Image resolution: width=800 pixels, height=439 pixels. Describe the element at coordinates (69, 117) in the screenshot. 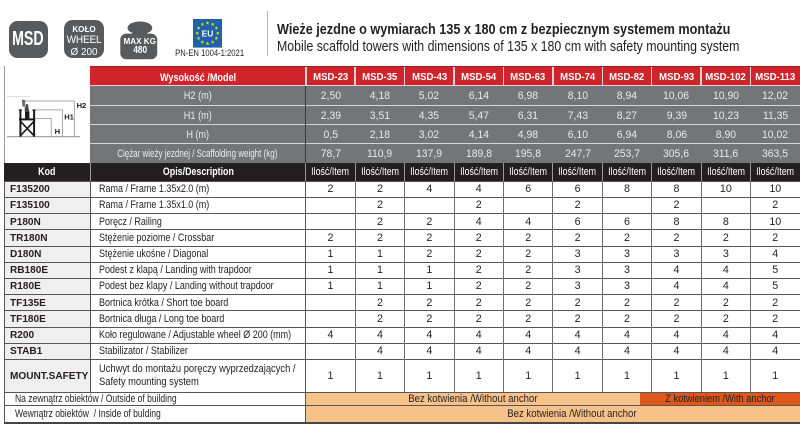

I see `svg-text: H1` at that location.